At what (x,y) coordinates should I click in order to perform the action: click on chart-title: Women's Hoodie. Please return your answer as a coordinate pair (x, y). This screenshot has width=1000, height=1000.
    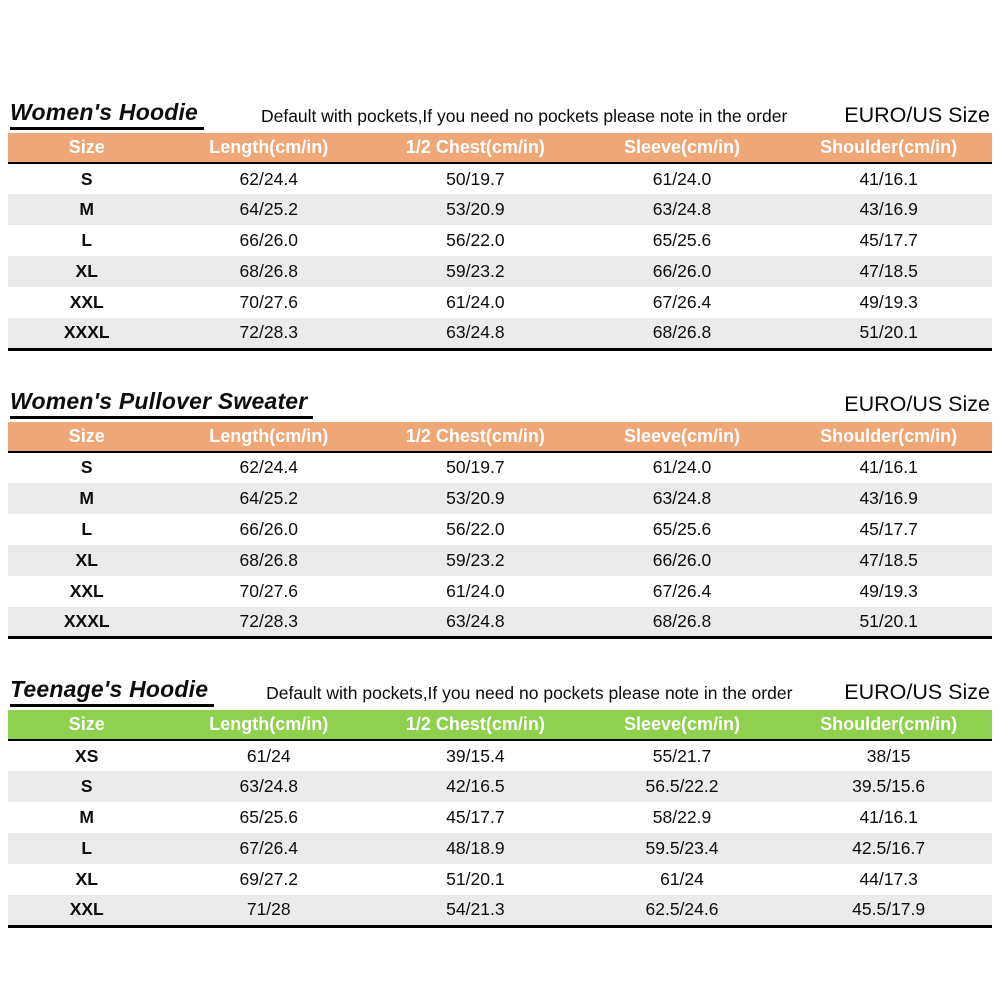
    Looking at the image, I should click on (107, 114).